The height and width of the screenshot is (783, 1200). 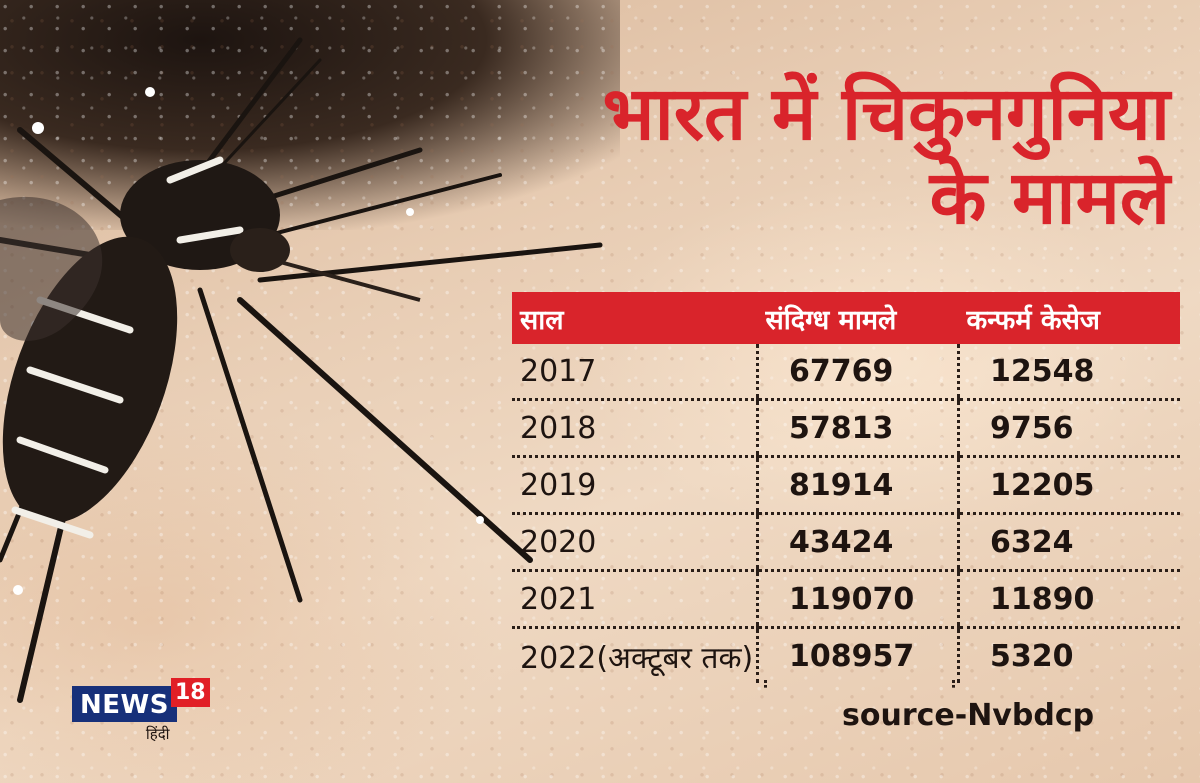 I want to click on table-header-row: साल संदिग्ध मामले कन्फर्म केसेज, so click(x=846, y=318).